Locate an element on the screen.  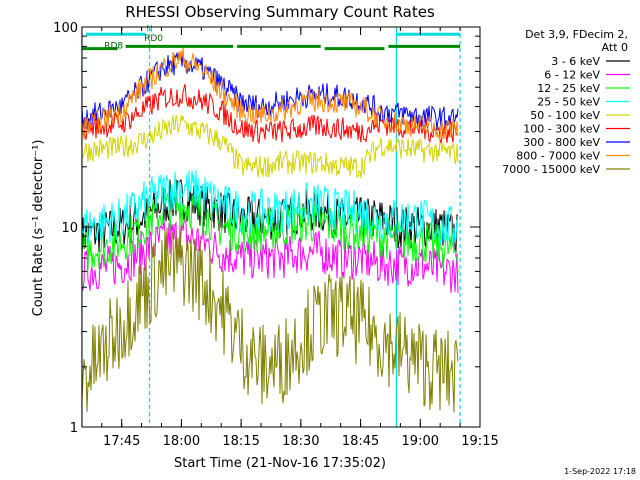
y-tick-label-0: 1 is located at coordinates (74, 428).